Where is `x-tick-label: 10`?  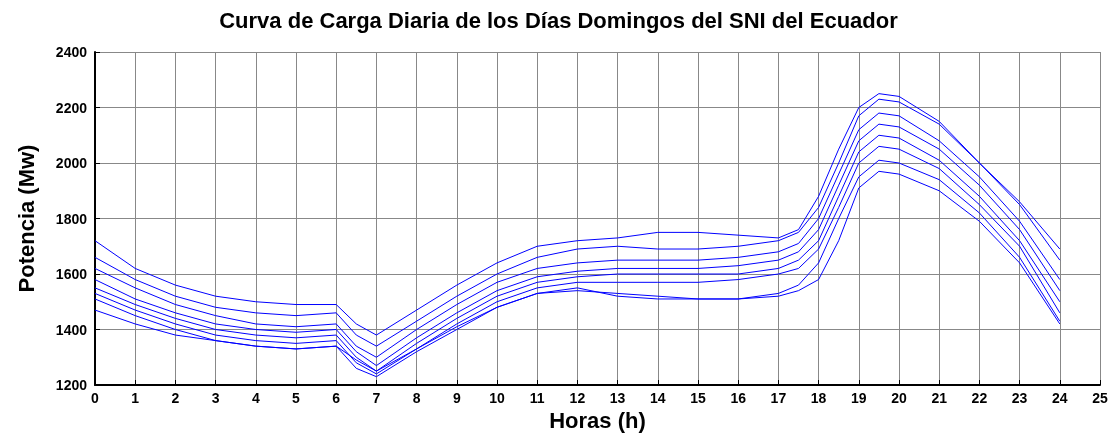 x-tick-label: 10 is located at coordinates (497, 398).